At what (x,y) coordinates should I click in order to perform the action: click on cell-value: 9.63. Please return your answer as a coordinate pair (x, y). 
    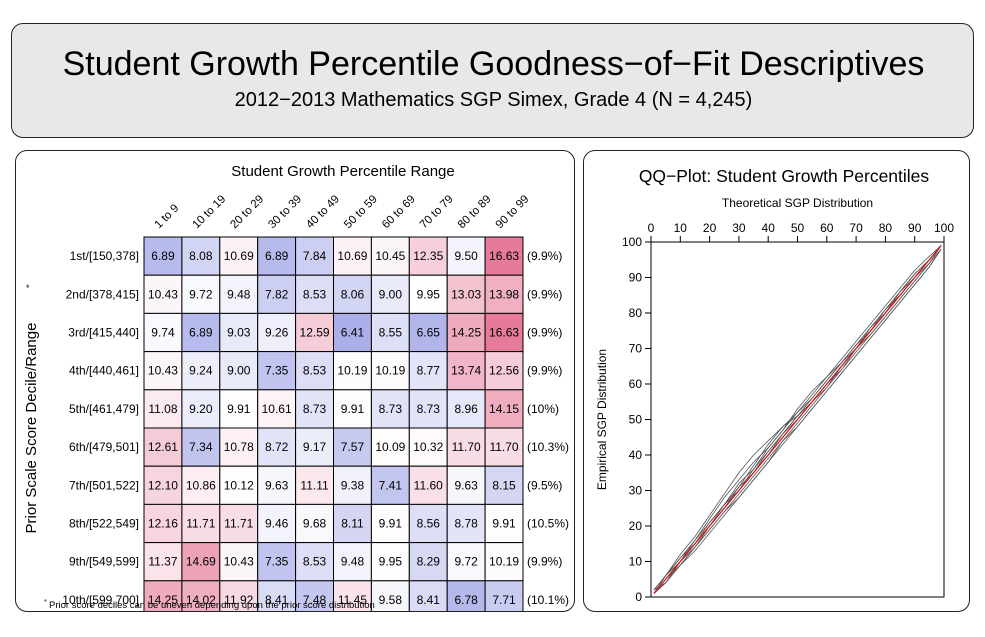
    Looking at the image, I should click on (466, 485).